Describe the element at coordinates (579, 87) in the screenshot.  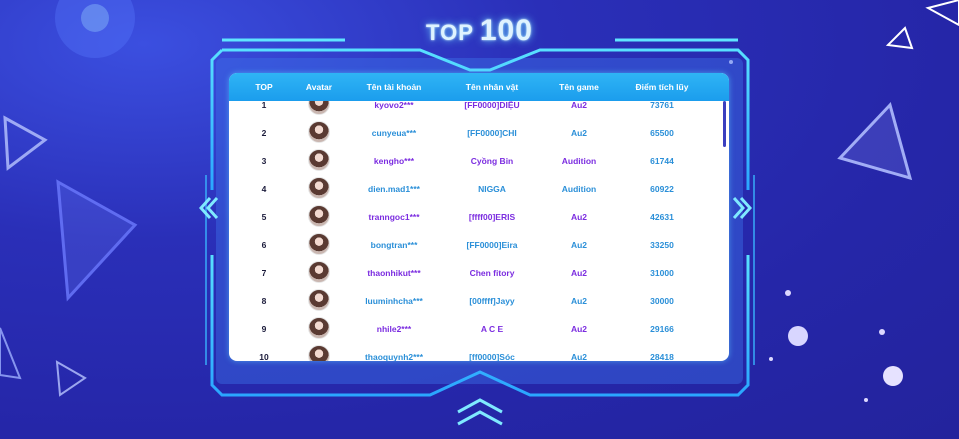
I see `header-game: Tên game` at that location.